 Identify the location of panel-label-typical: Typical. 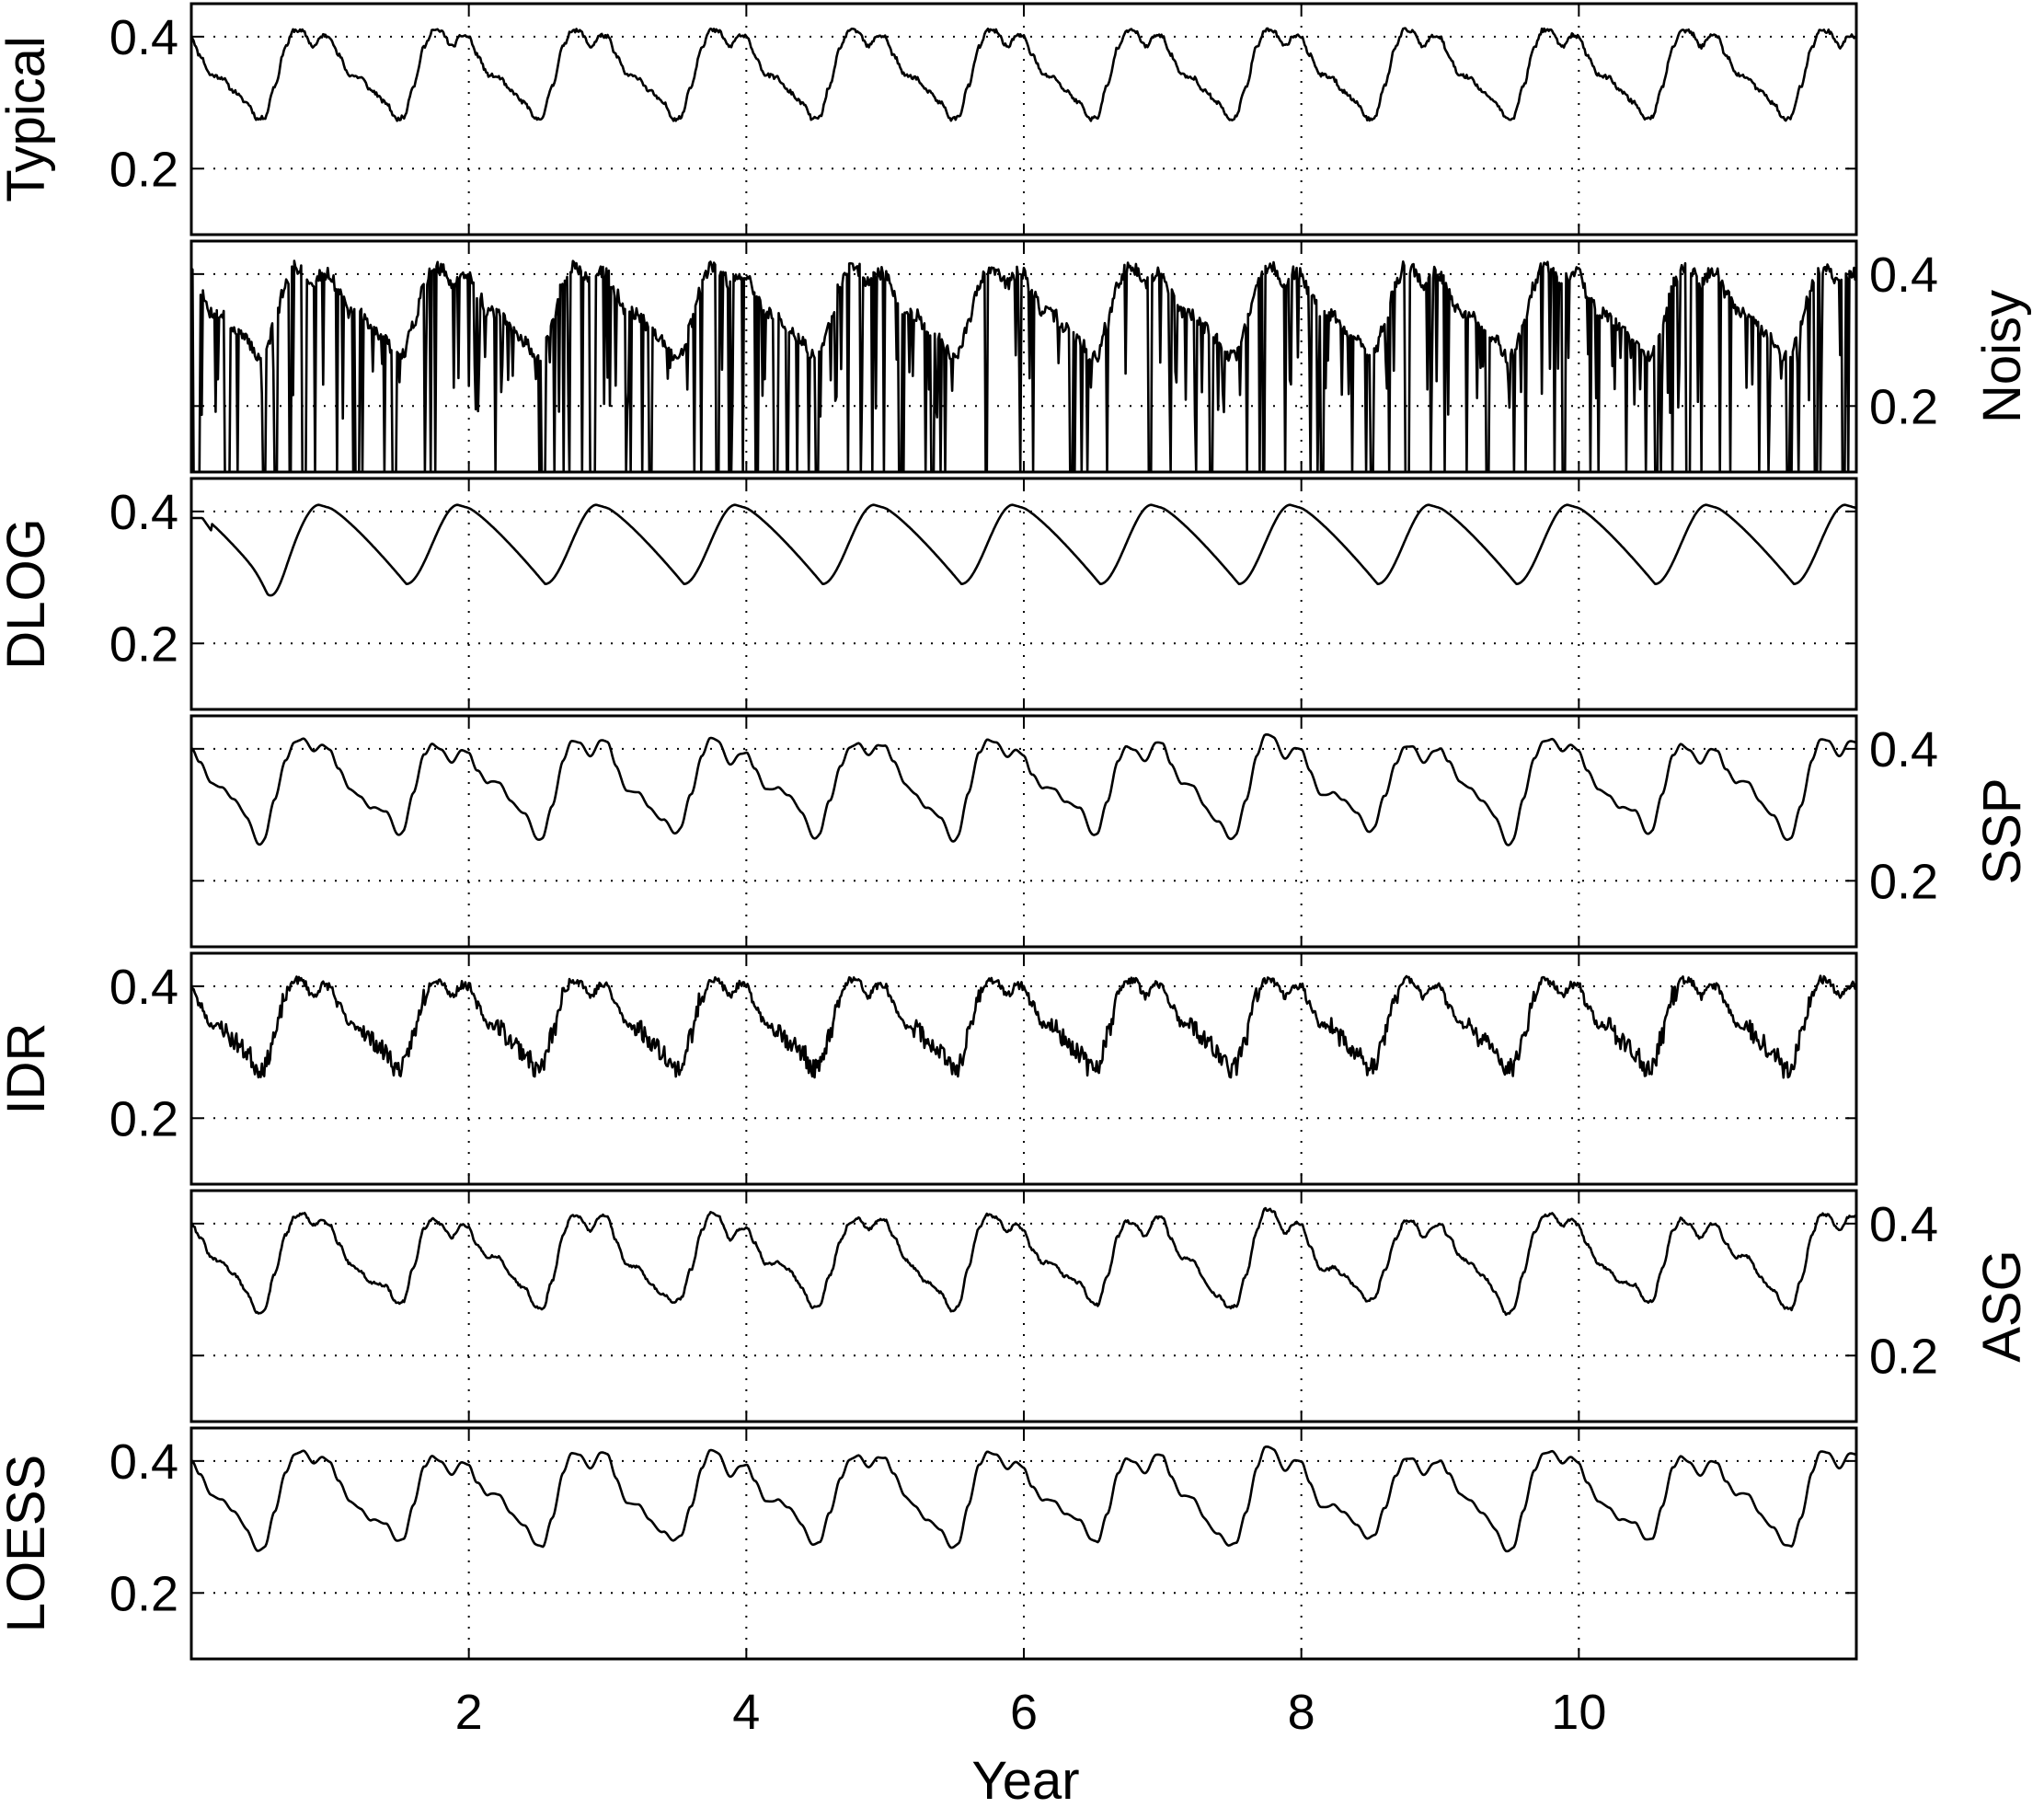
(28, 119).